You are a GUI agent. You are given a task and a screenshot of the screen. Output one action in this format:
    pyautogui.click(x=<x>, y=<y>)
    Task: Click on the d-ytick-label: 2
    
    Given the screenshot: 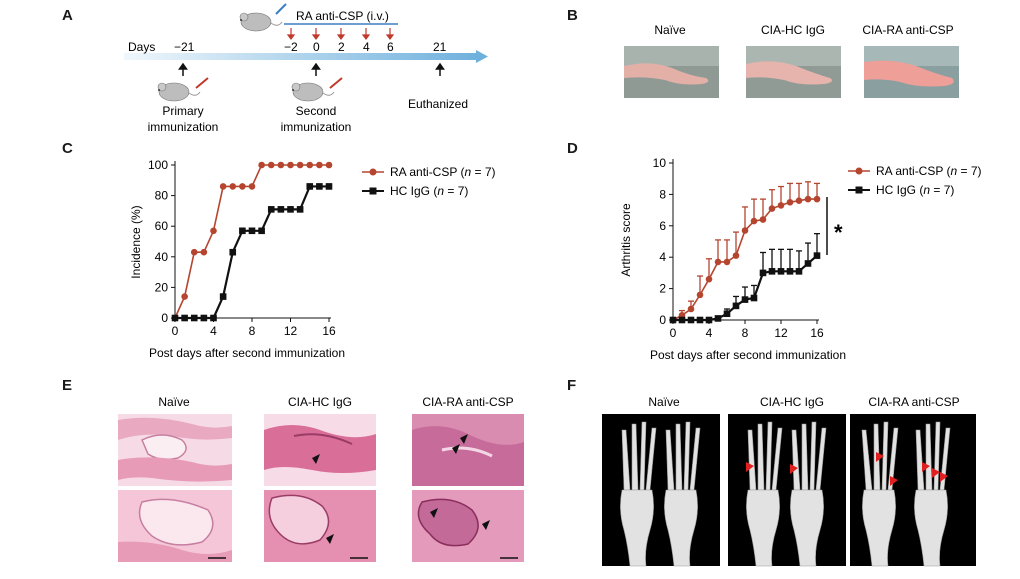 What is the action you would take?
    pyautogui.click(x=662, y=289)
    